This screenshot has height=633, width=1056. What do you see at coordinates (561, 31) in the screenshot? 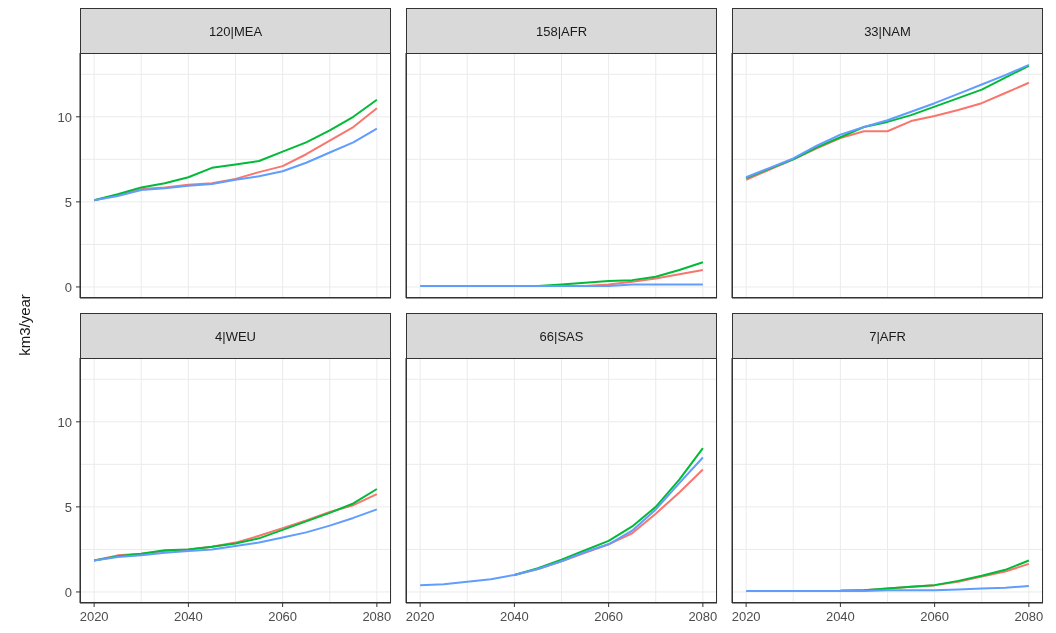
I see `chart-title: 158|AFR` at bounding box center [561, 31].